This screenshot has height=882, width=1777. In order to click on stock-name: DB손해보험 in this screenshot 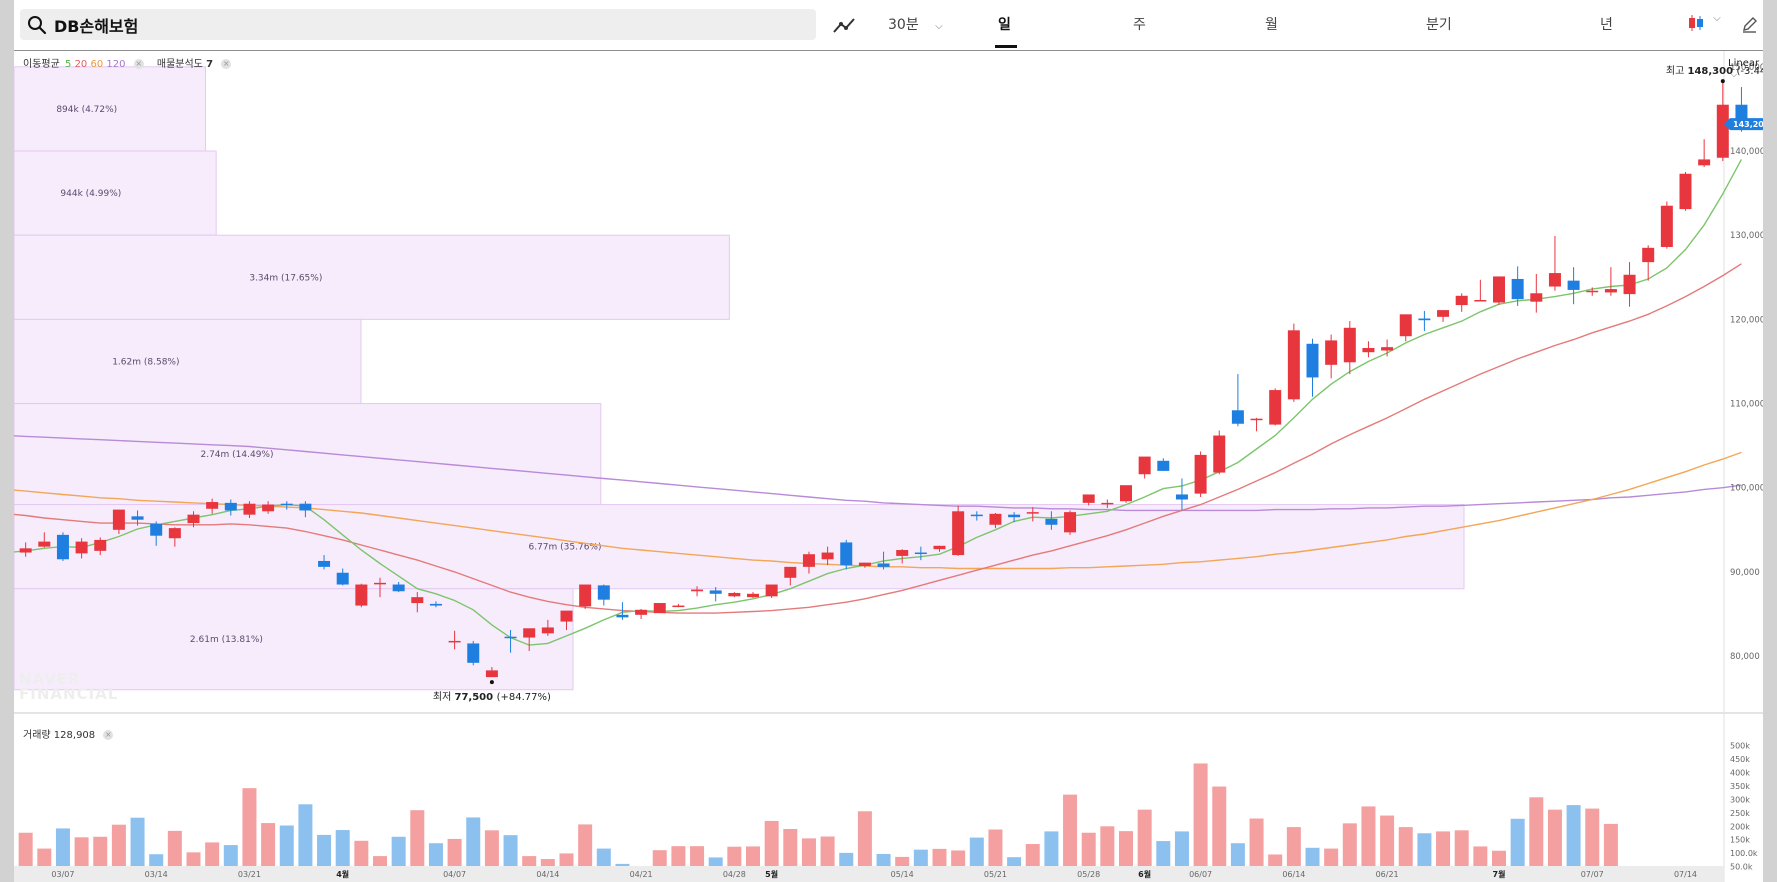, I will do `click(96, 26)`.